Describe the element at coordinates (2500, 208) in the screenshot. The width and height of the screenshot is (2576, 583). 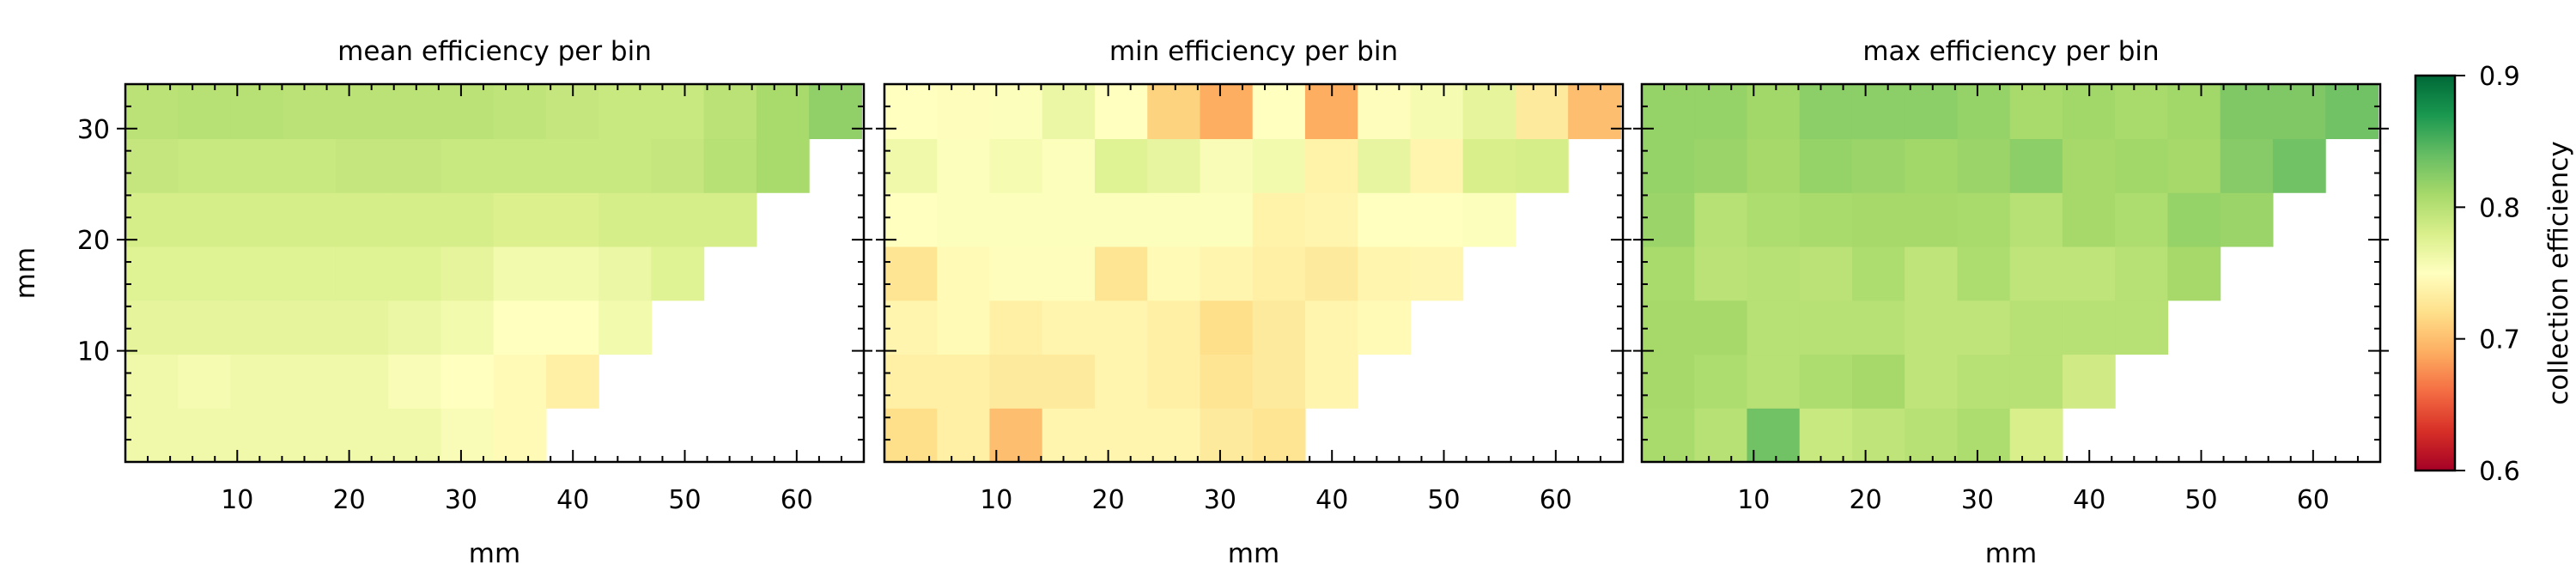
I see `colorbar-tick-label: 0.8` at that location.